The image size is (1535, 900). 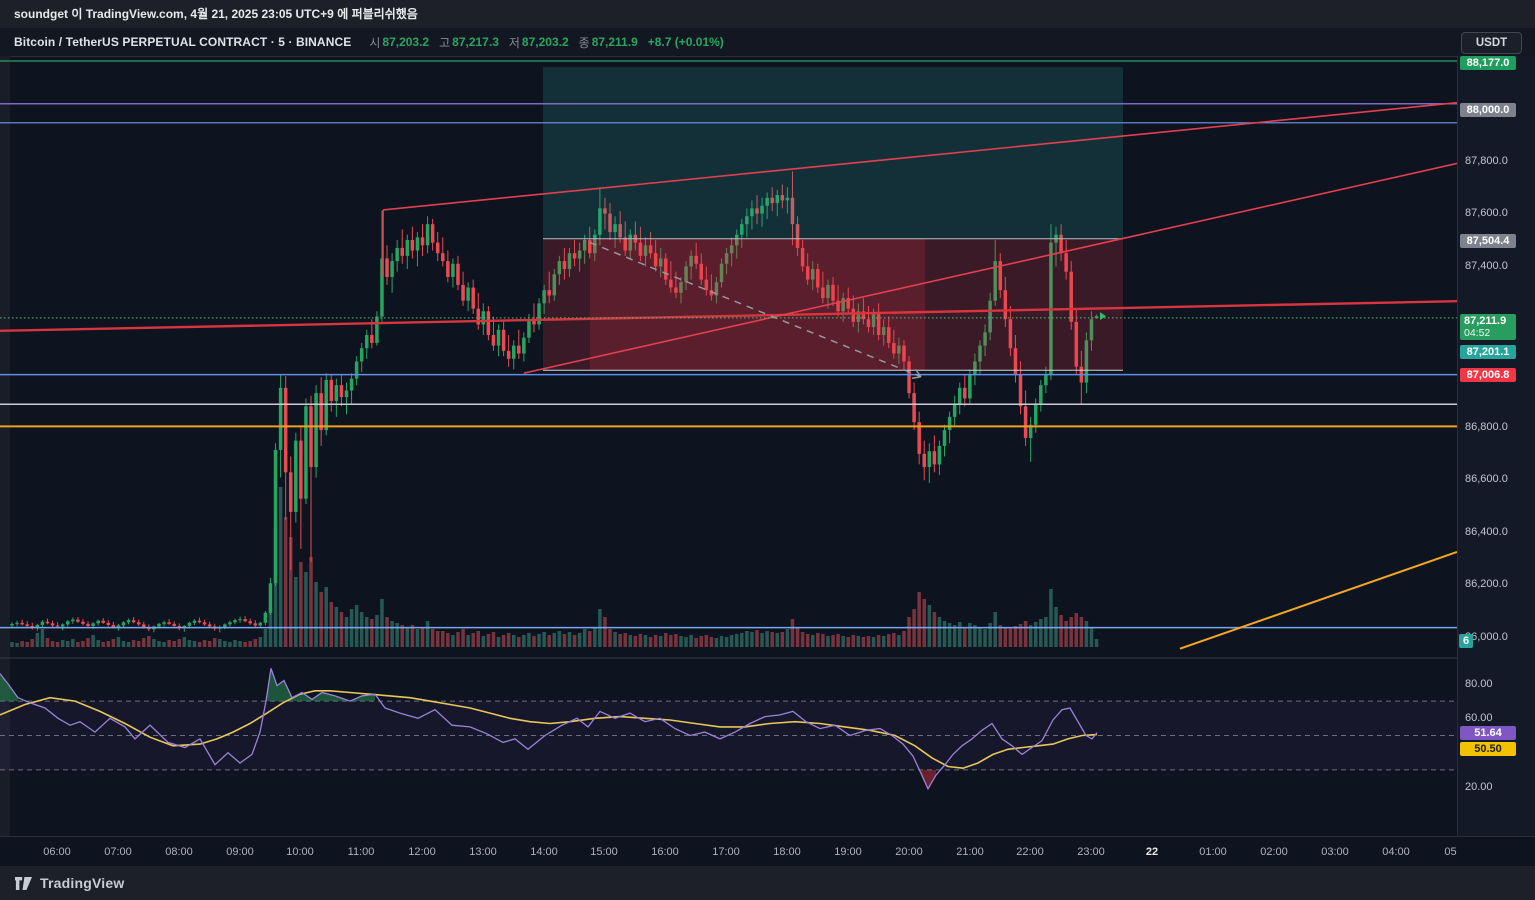 I want to click on rsi-line, so click(x=549, y=729).